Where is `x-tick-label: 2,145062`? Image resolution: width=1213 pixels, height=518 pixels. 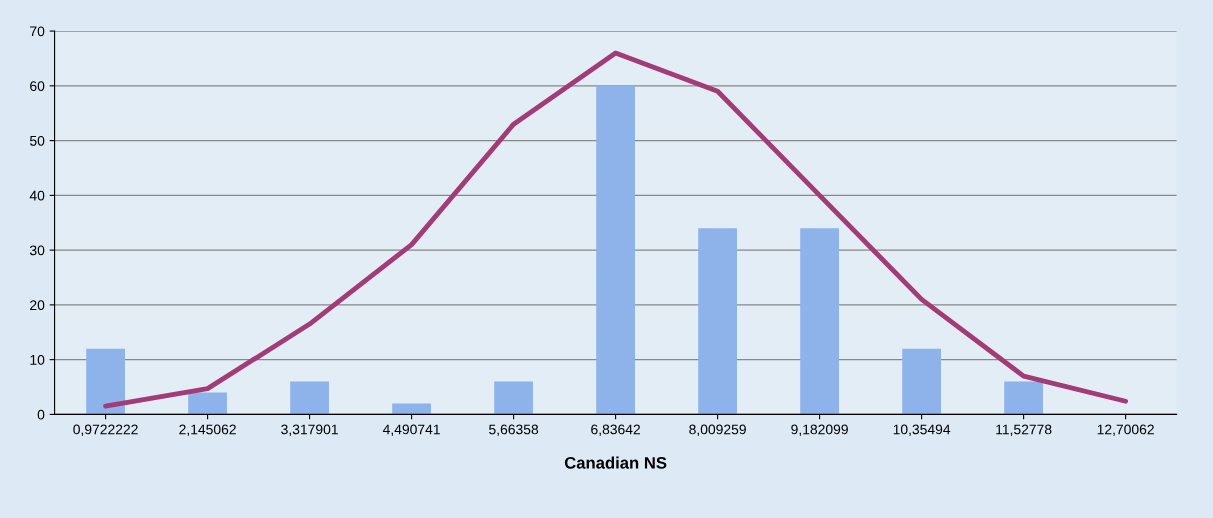
x-tick-label: 2,145062 is located at coordinates (207, 430).